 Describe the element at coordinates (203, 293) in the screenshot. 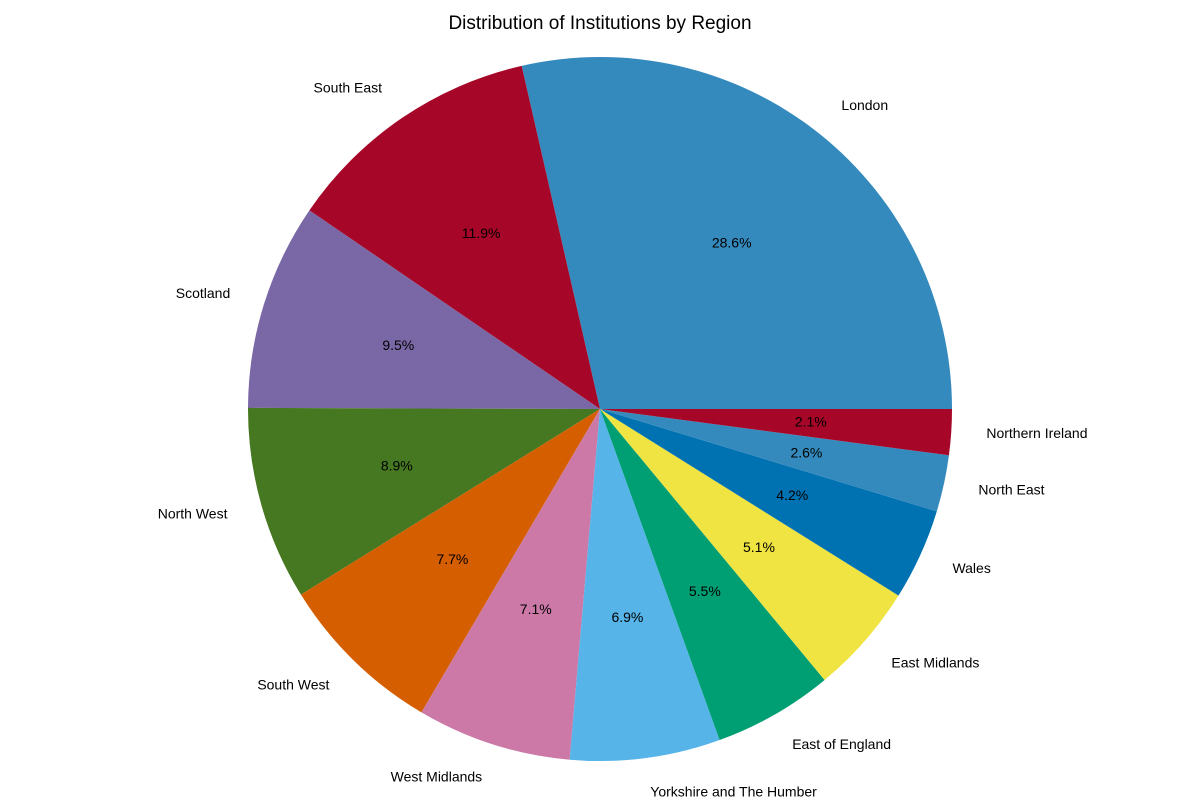

I see `slice-label-scotland: Scotland` at that location.